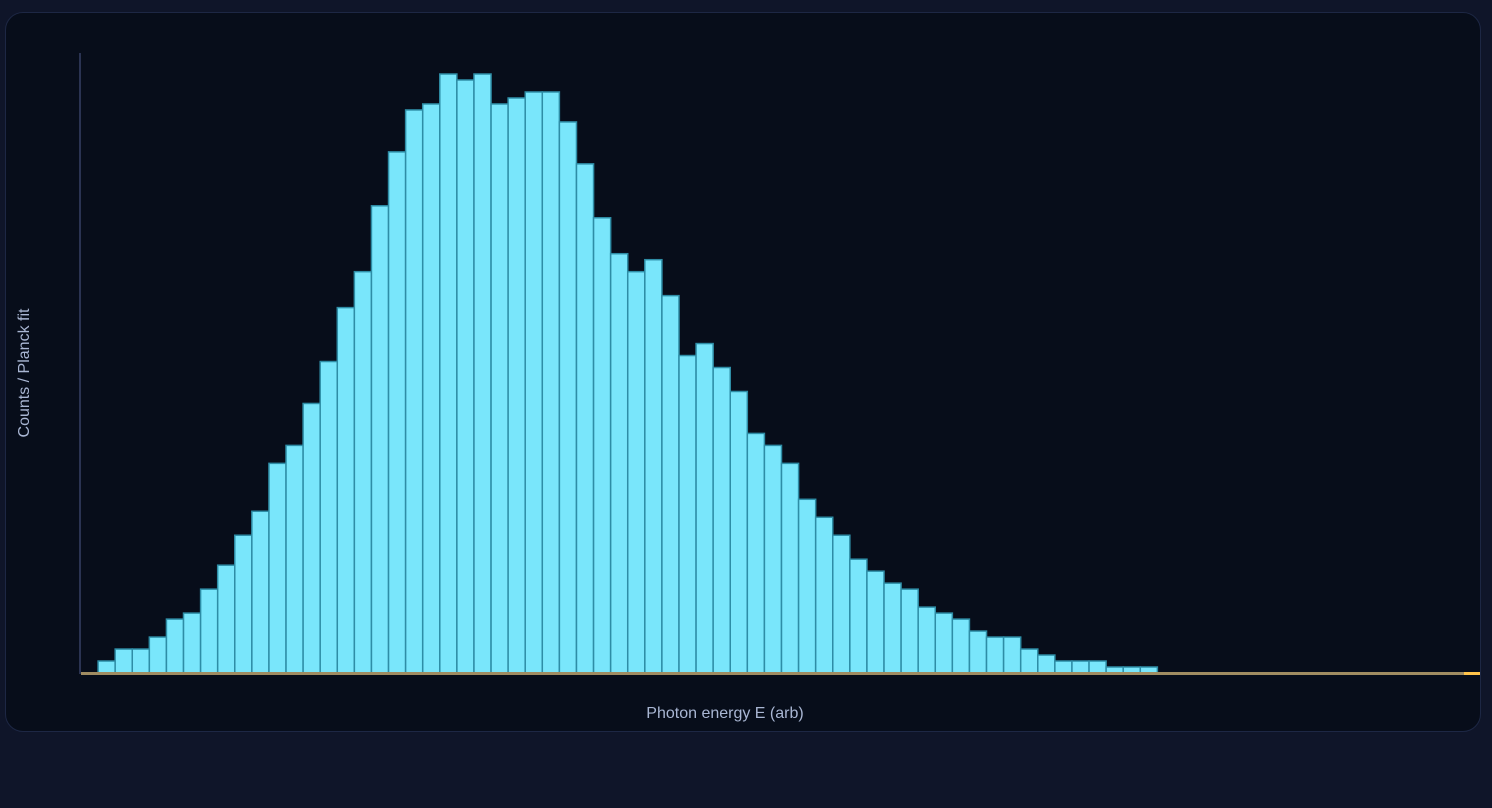 The image size is (1492, 808). What do you see at coordinates (724, 713) in the screenshot?
I see `x-axis-label: Photon energy E (arb)` at bounding box center [724, 713].